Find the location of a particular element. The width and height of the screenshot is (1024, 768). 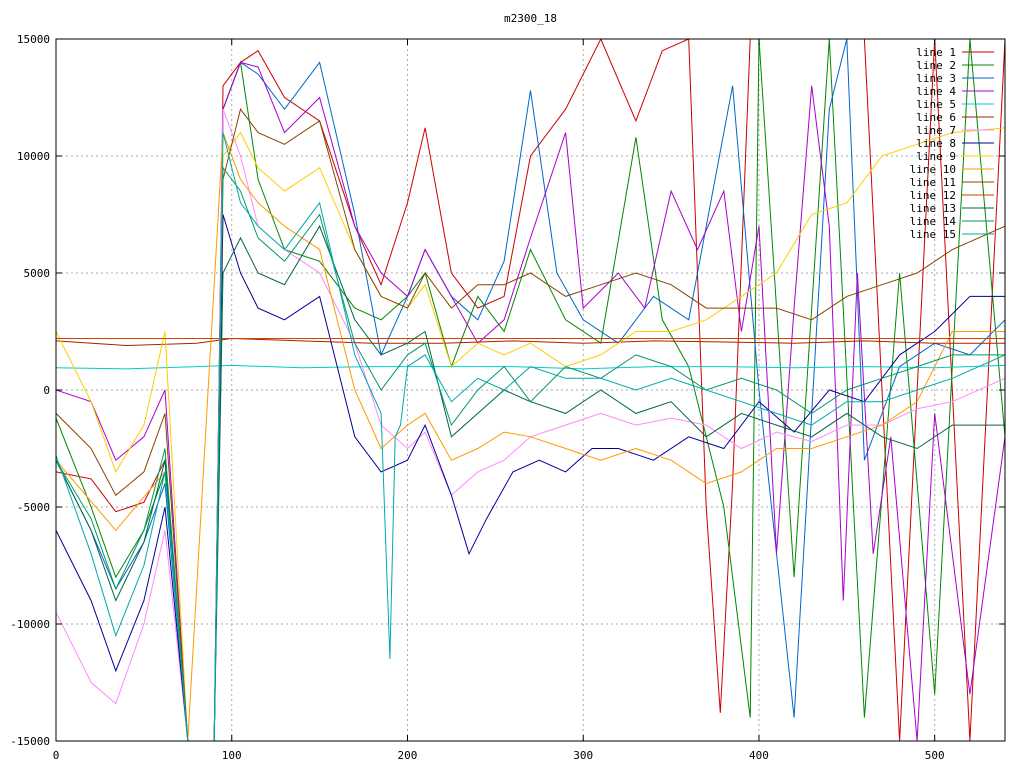

legend-label: line 3 is located at coordinates (936, 78).